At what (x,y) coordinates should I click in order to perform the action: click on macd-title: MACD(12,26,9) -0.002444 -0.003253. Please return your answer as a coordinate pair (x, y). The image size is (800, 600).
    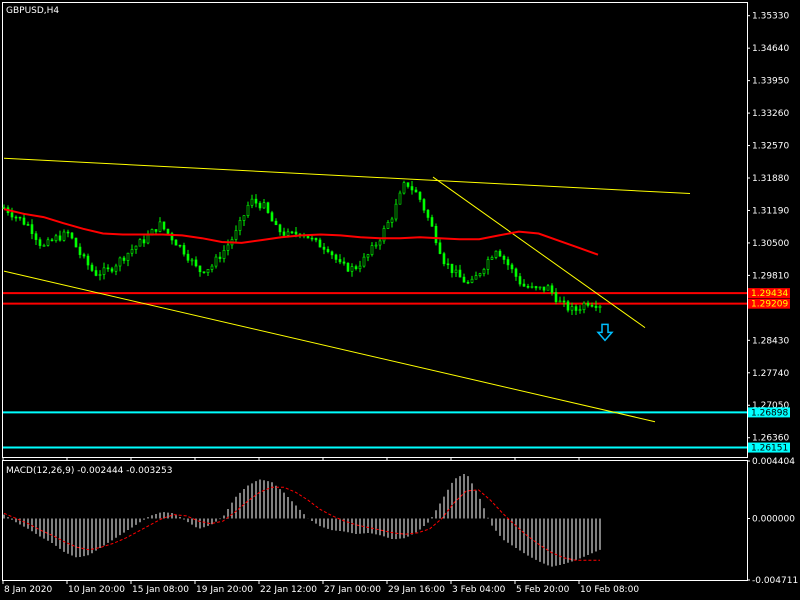
    Looking at the image, I should click on (89, 471).